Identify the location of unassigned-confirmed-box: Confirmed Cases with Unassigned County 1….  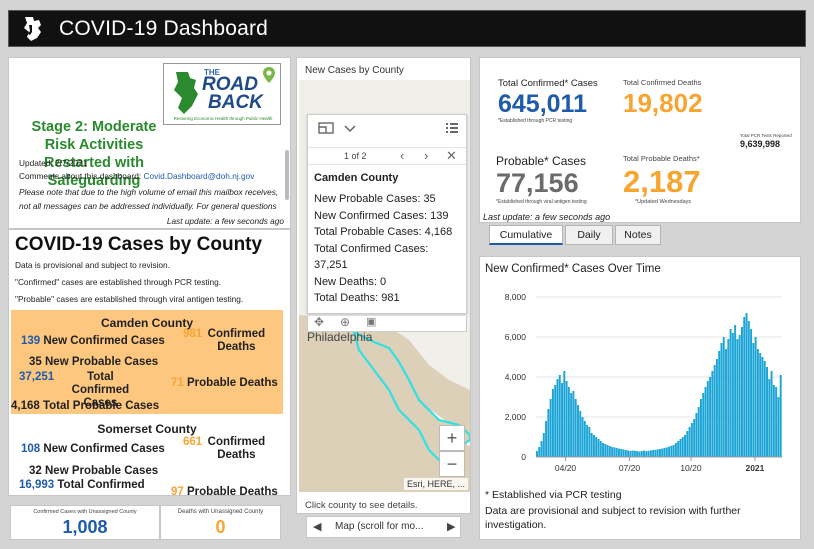
(85, 522).